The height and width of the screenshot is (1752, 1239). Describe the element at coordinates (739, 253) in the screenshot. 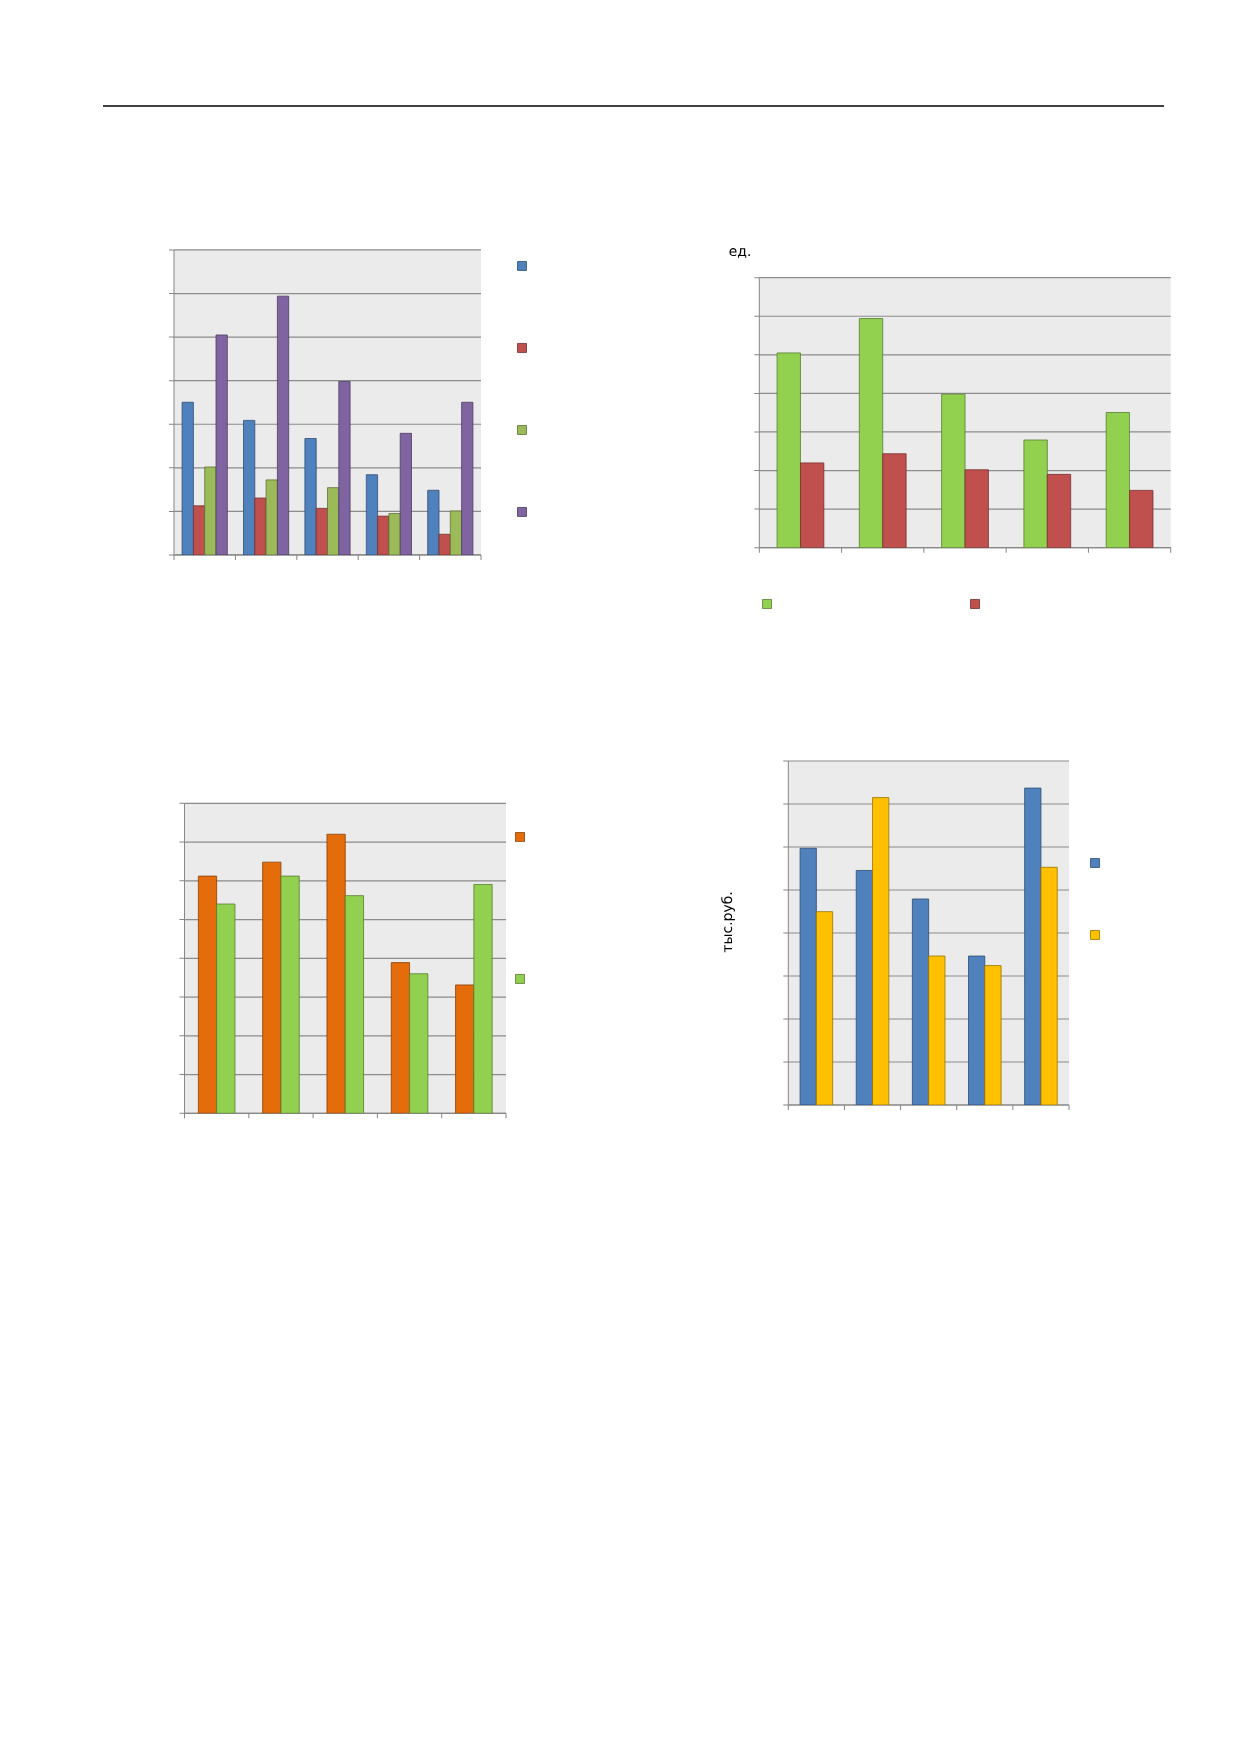

I see `y-axis-title: ед.` at that location.